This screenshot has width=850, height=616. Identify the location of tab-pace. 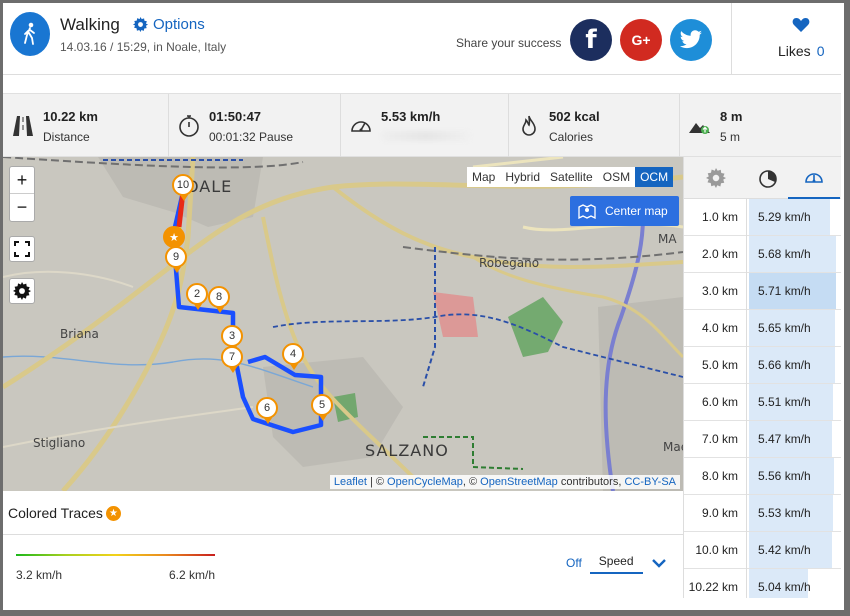
(768, 178).